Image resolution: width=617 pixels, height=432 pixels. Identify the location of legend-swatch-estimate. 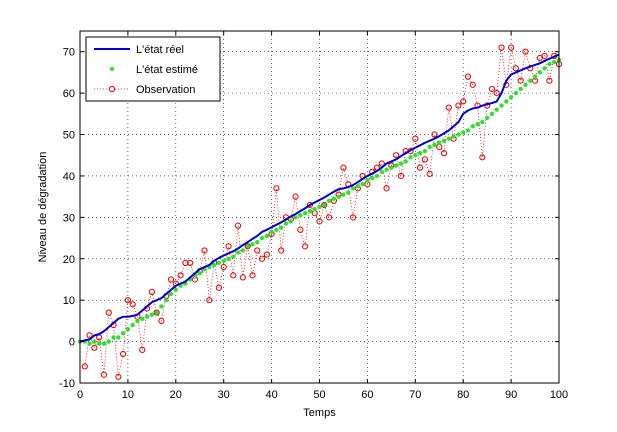
(112, 69).